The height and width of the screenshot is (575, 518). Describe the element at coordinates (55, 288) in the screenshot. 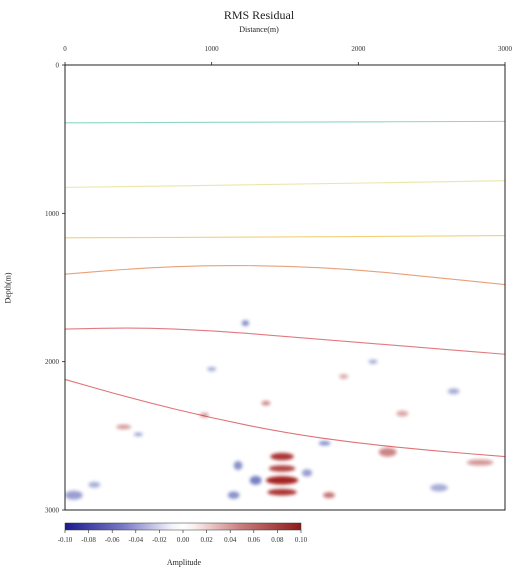

I see `y-axis-ticks: 0 1000 2000 3000` at that location.